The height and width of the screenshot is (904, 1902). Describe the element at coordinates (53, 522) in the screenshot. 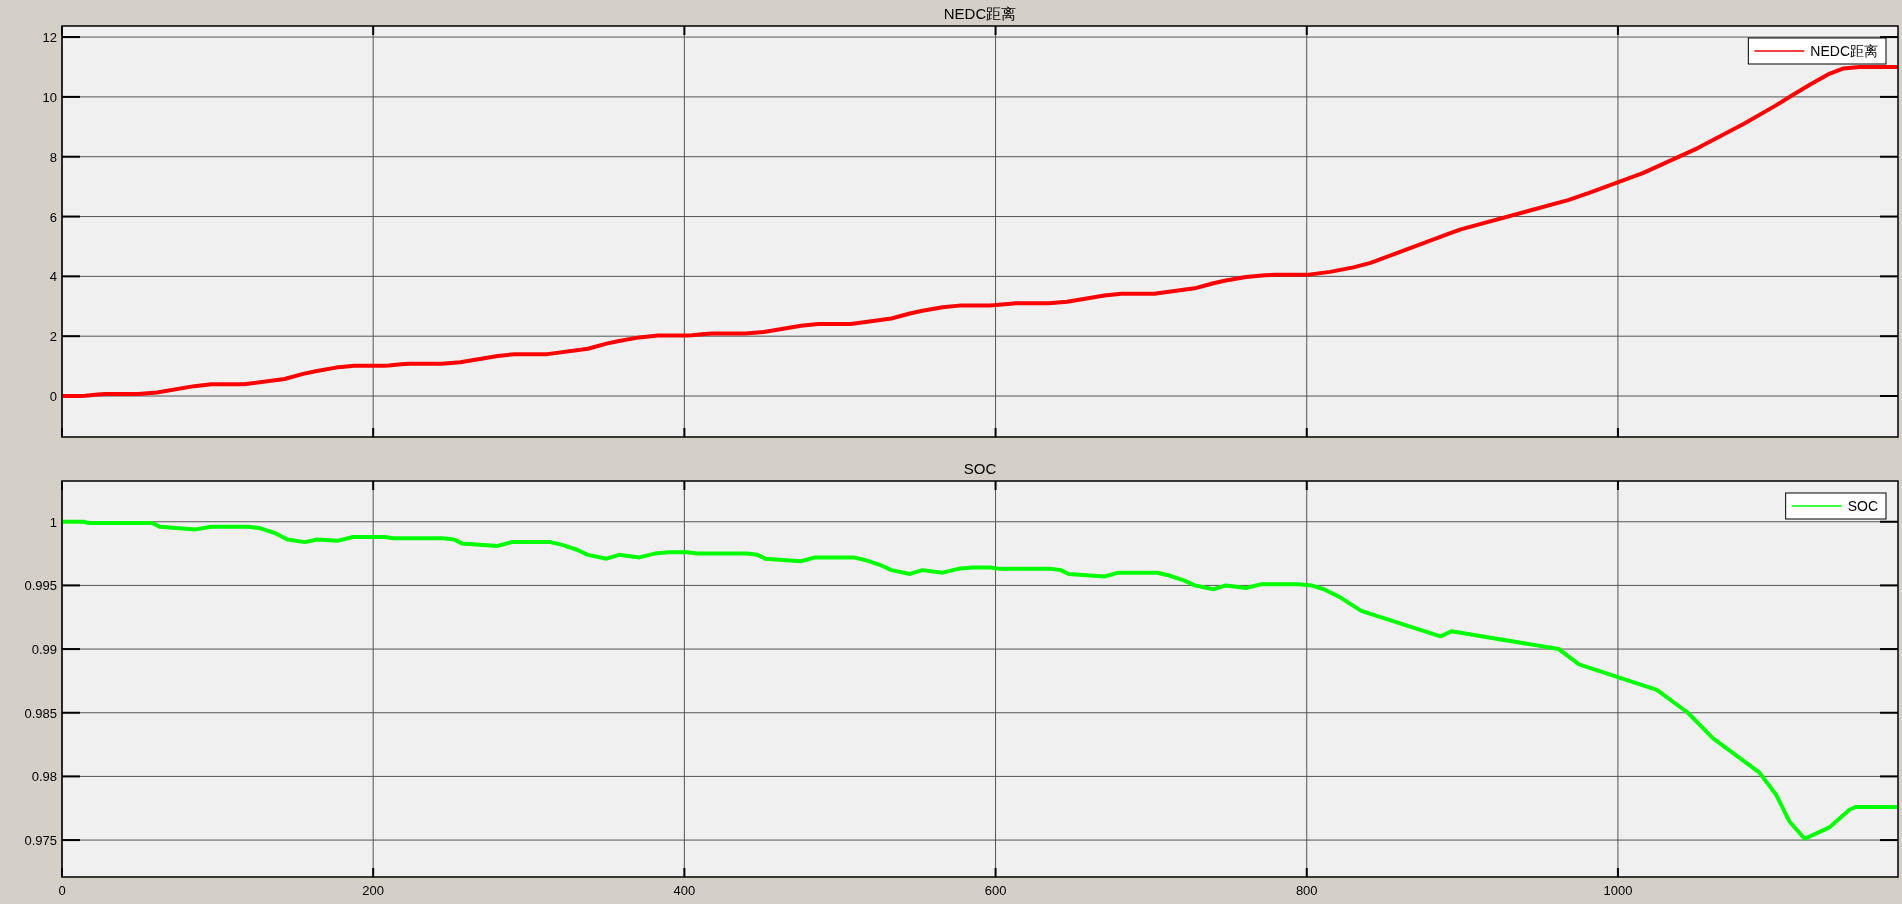

I see `y-tick-label: 1` at that location.